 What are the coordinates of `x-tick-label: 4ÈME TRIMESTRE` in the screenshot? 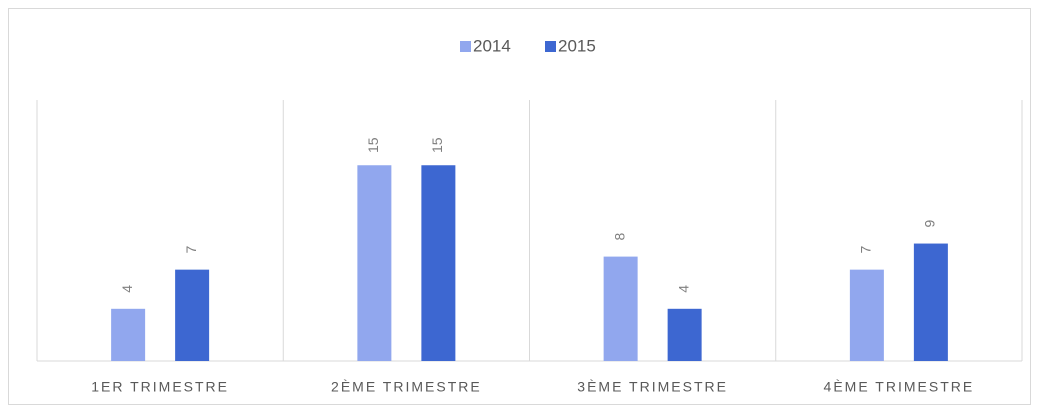 It's located at (899, 387).